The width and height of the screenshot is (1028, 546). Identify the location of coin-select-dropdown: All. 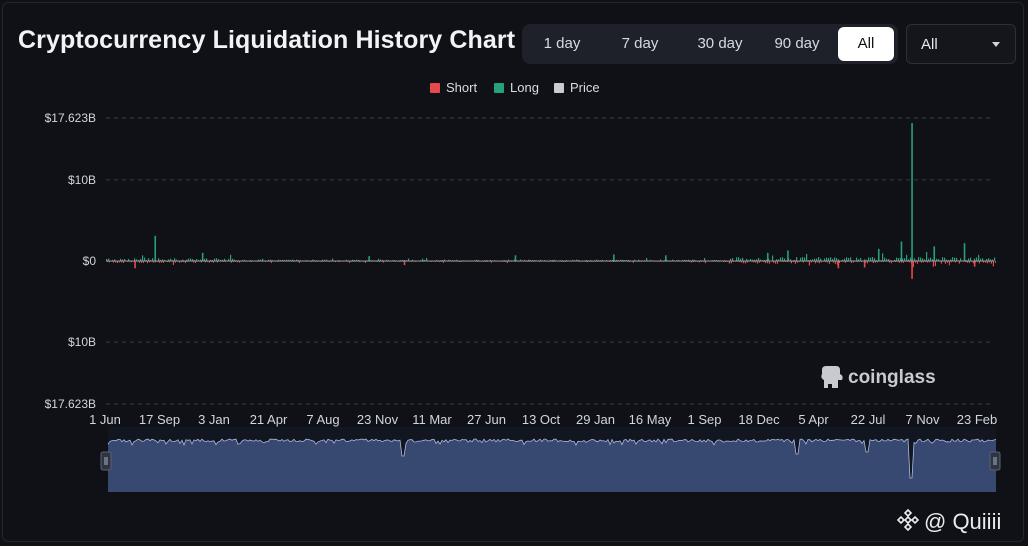
(961, 44).